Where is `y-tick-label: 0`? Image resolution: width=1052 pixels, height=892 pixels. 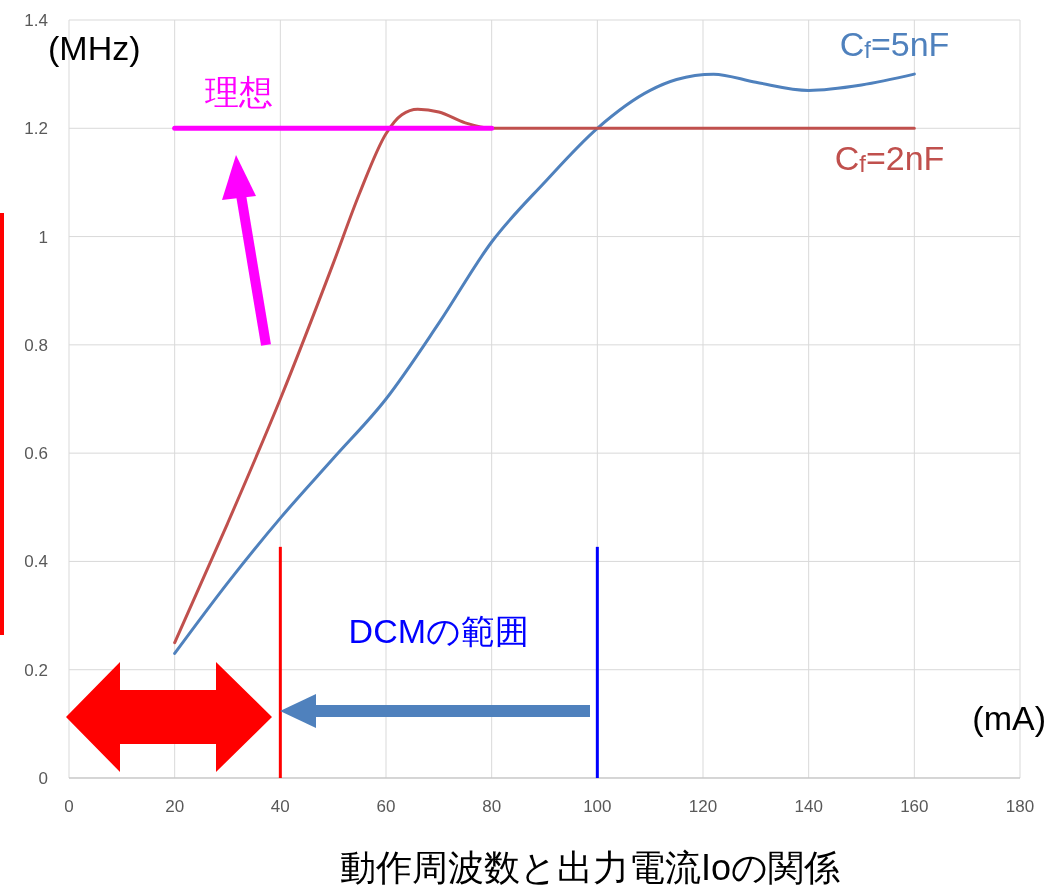 y-tick-label: 0 is located at coordinates (43, 778).